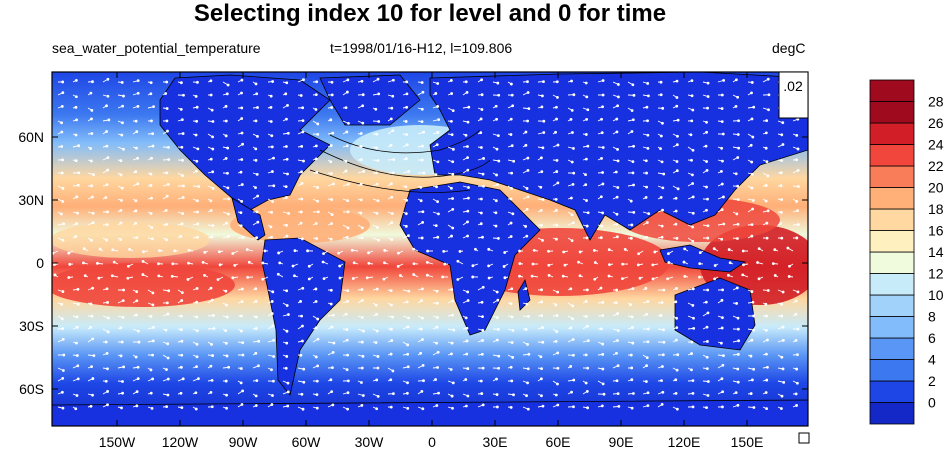 The image size is (946, 464). Describe the element at coordinates (31, 389) in the screenshot. I see `lat-tick-label: 60S` at that location.